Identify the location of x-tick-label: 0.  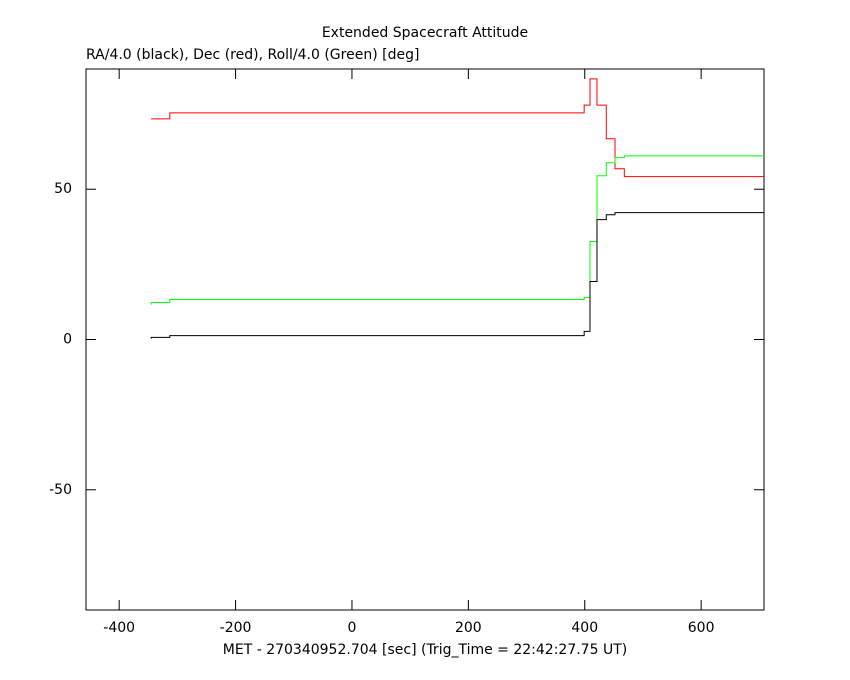
(352, 628).